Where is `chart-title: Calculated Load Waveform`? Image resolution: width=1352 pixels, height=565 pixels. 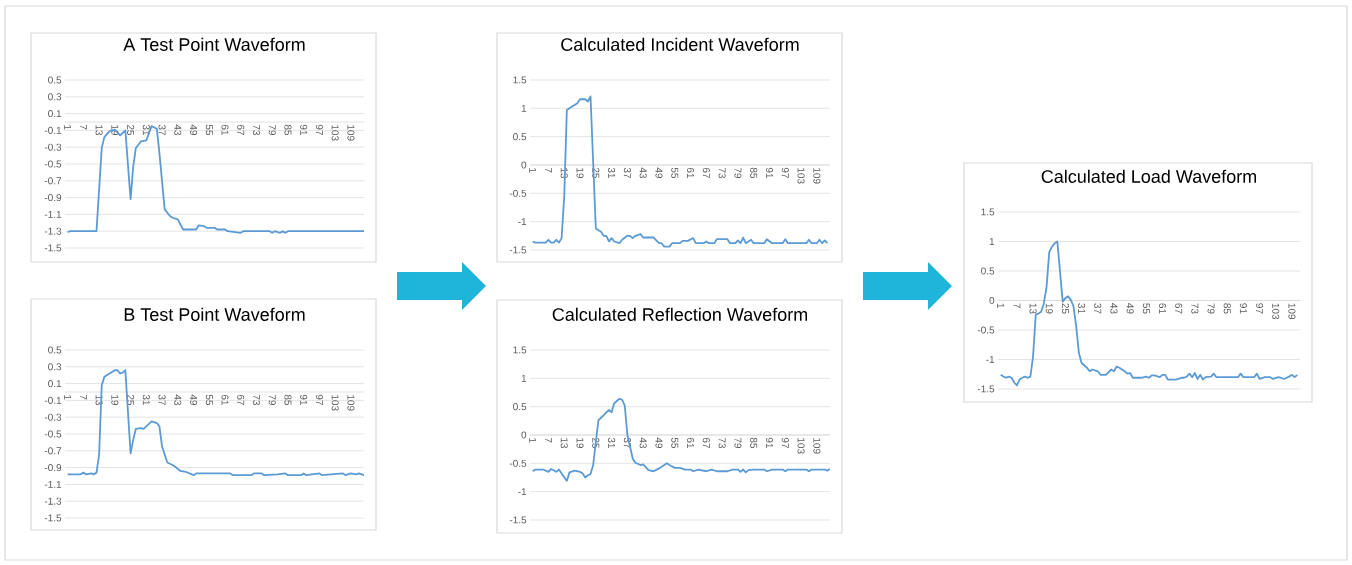 chart-title: Calculated Load Waveform is located at coordinates (1149, 176).